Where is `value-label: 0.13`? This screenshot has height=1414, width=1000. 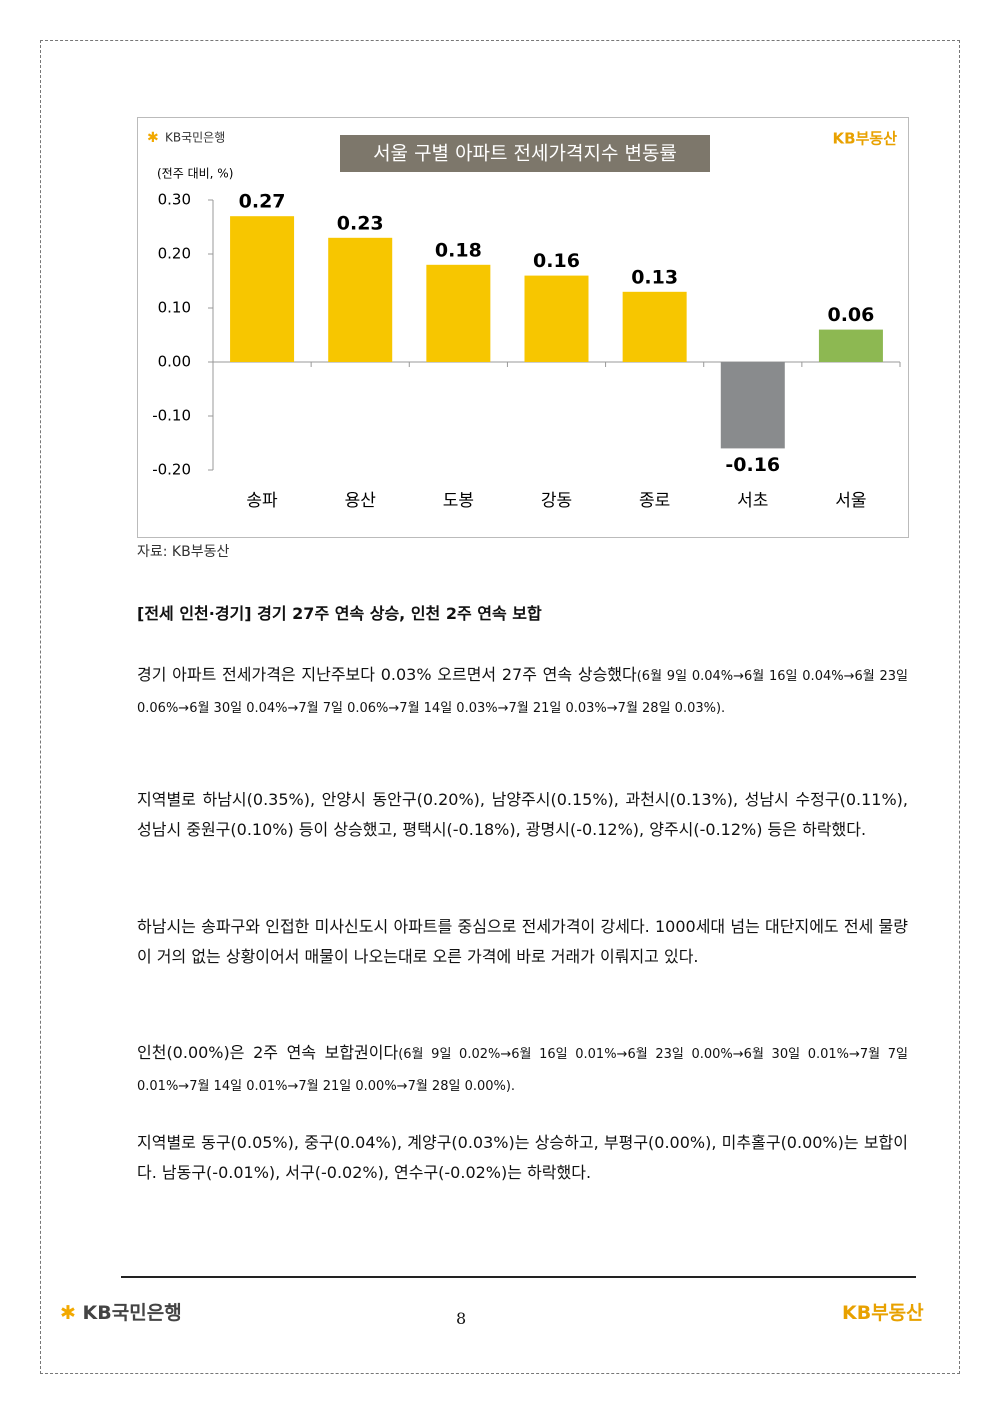 value-label: 0.13 is located at coordinates (654, 277).